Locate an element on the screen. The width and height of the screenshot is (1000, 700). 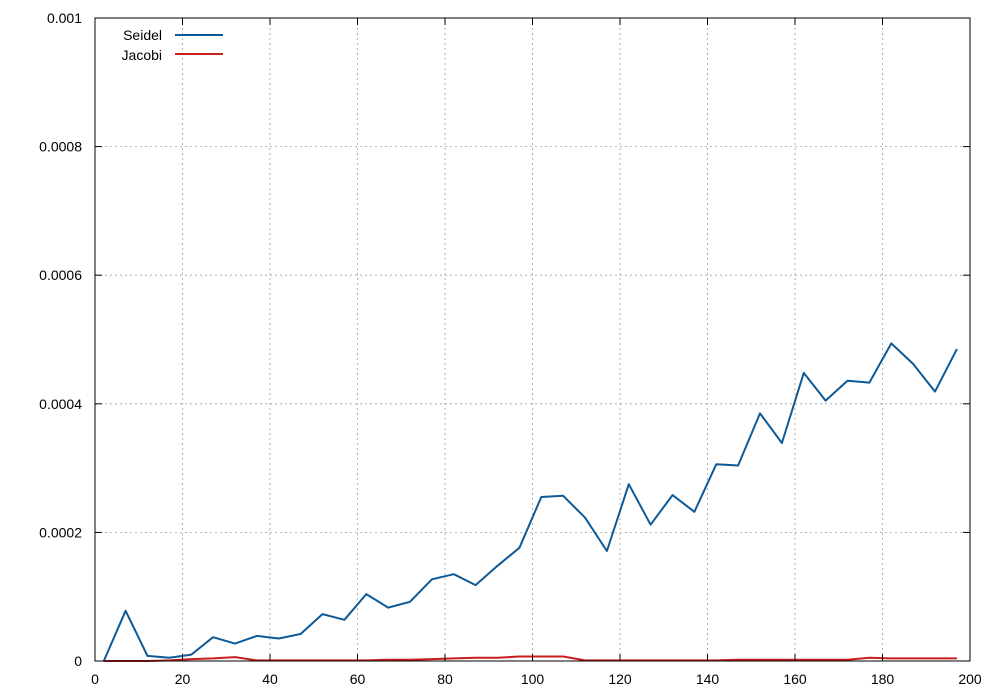
x-tick-label: 80 is located at coordinates (445, 679).